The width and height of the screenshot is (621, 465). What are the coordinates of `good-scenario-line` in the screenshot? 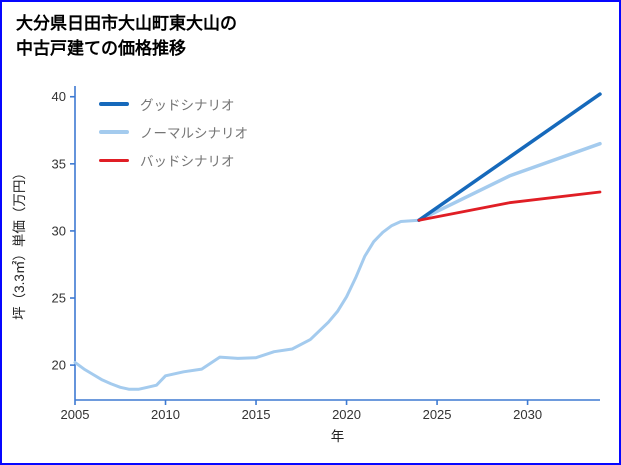 It's located at (509, 157).